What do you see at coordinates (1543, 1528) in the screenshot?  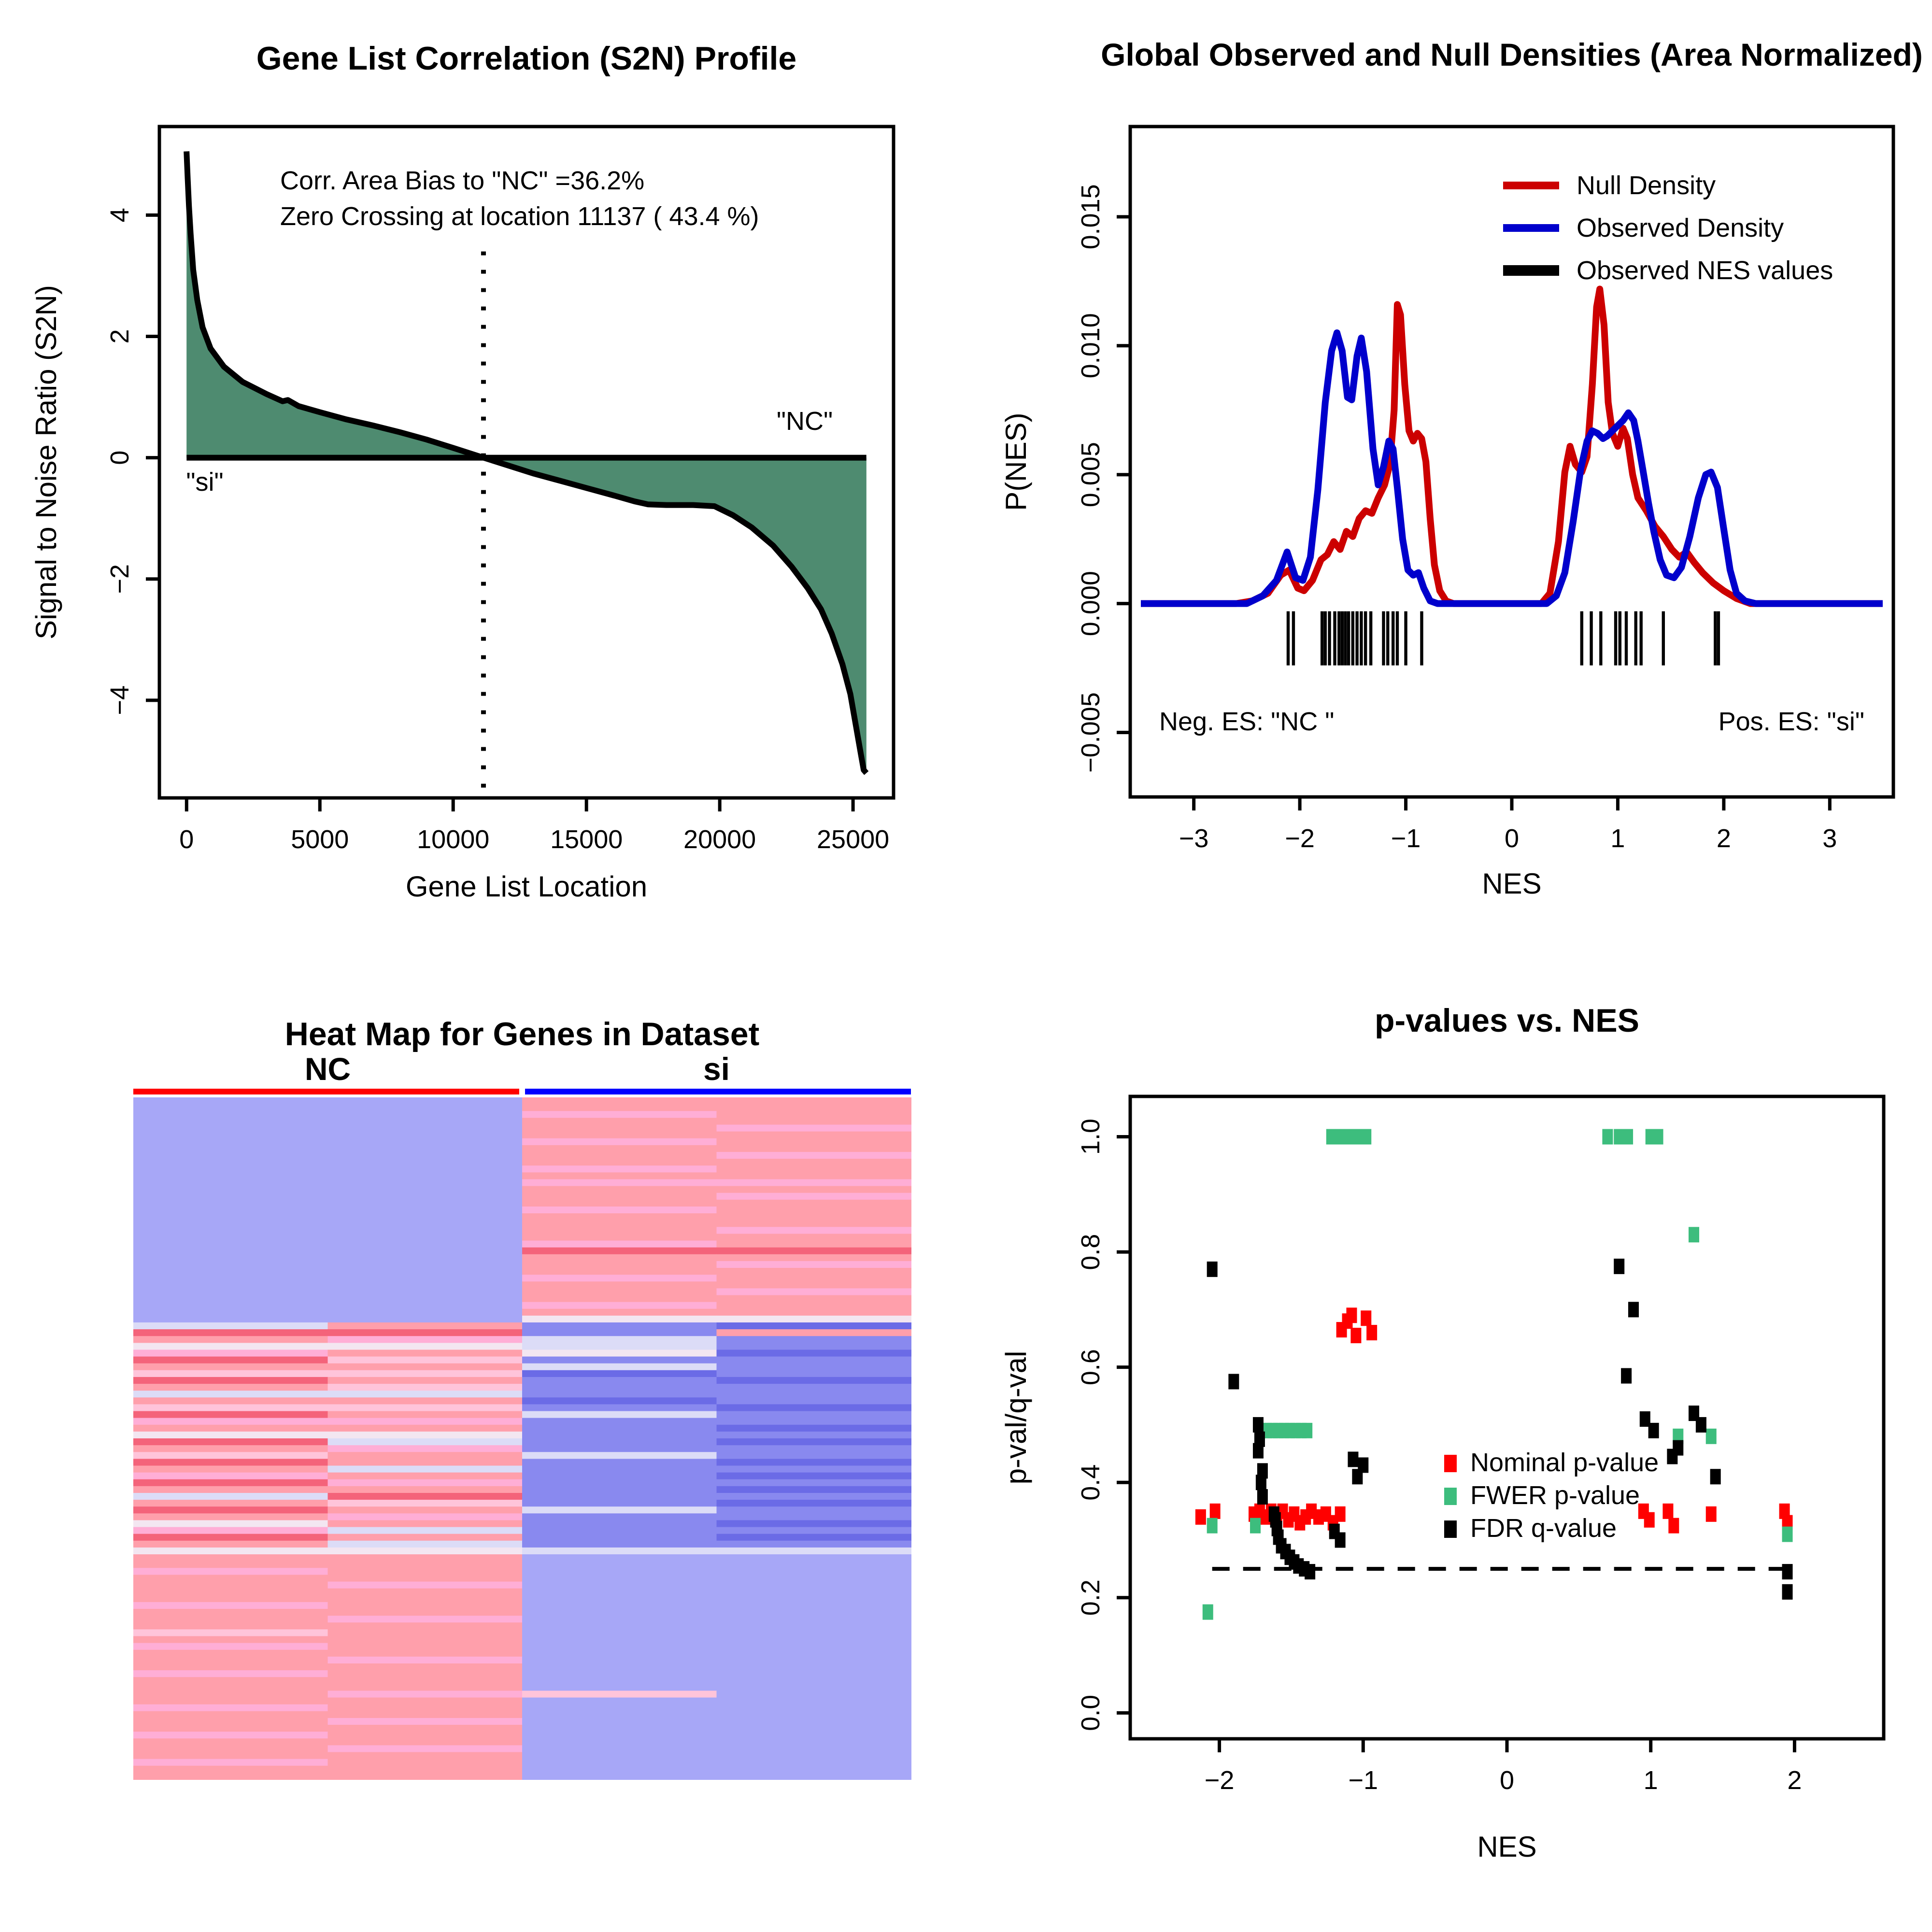 I see `legend-label: FDR q-value` at bounding box center [1543, 1528].